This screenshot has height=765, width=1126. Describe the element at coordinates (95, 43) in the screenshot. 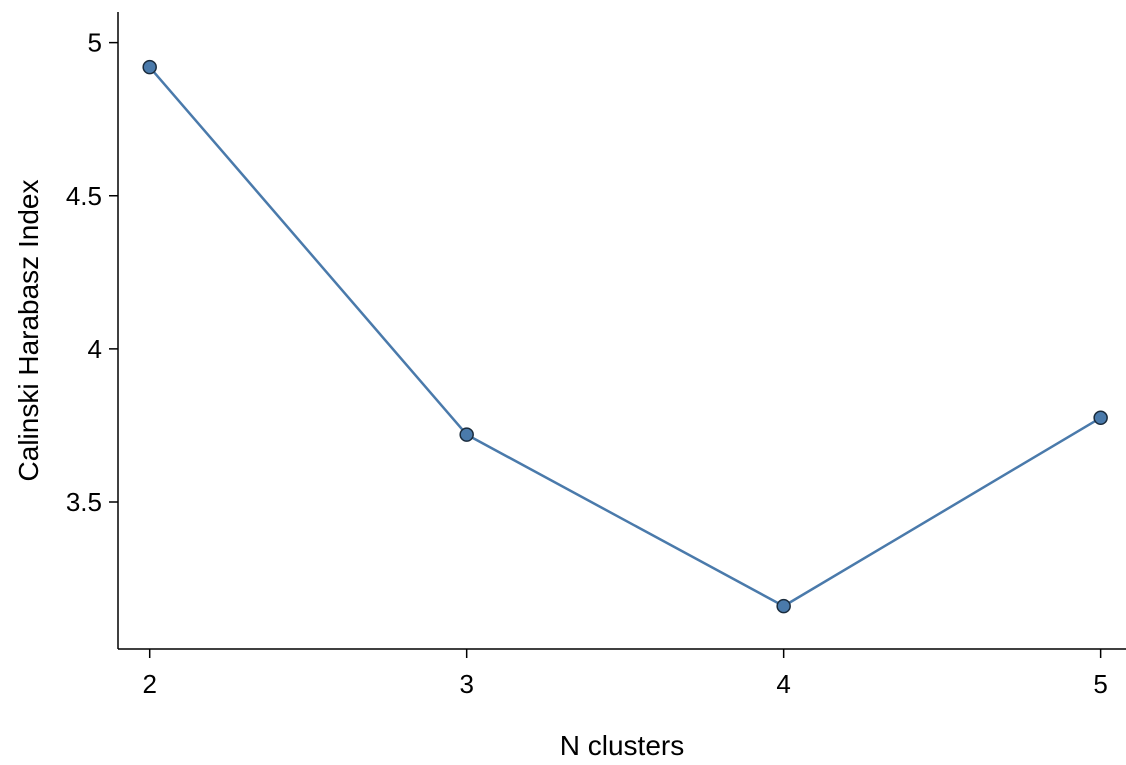

I see `y-tick-label: 5` at that location.